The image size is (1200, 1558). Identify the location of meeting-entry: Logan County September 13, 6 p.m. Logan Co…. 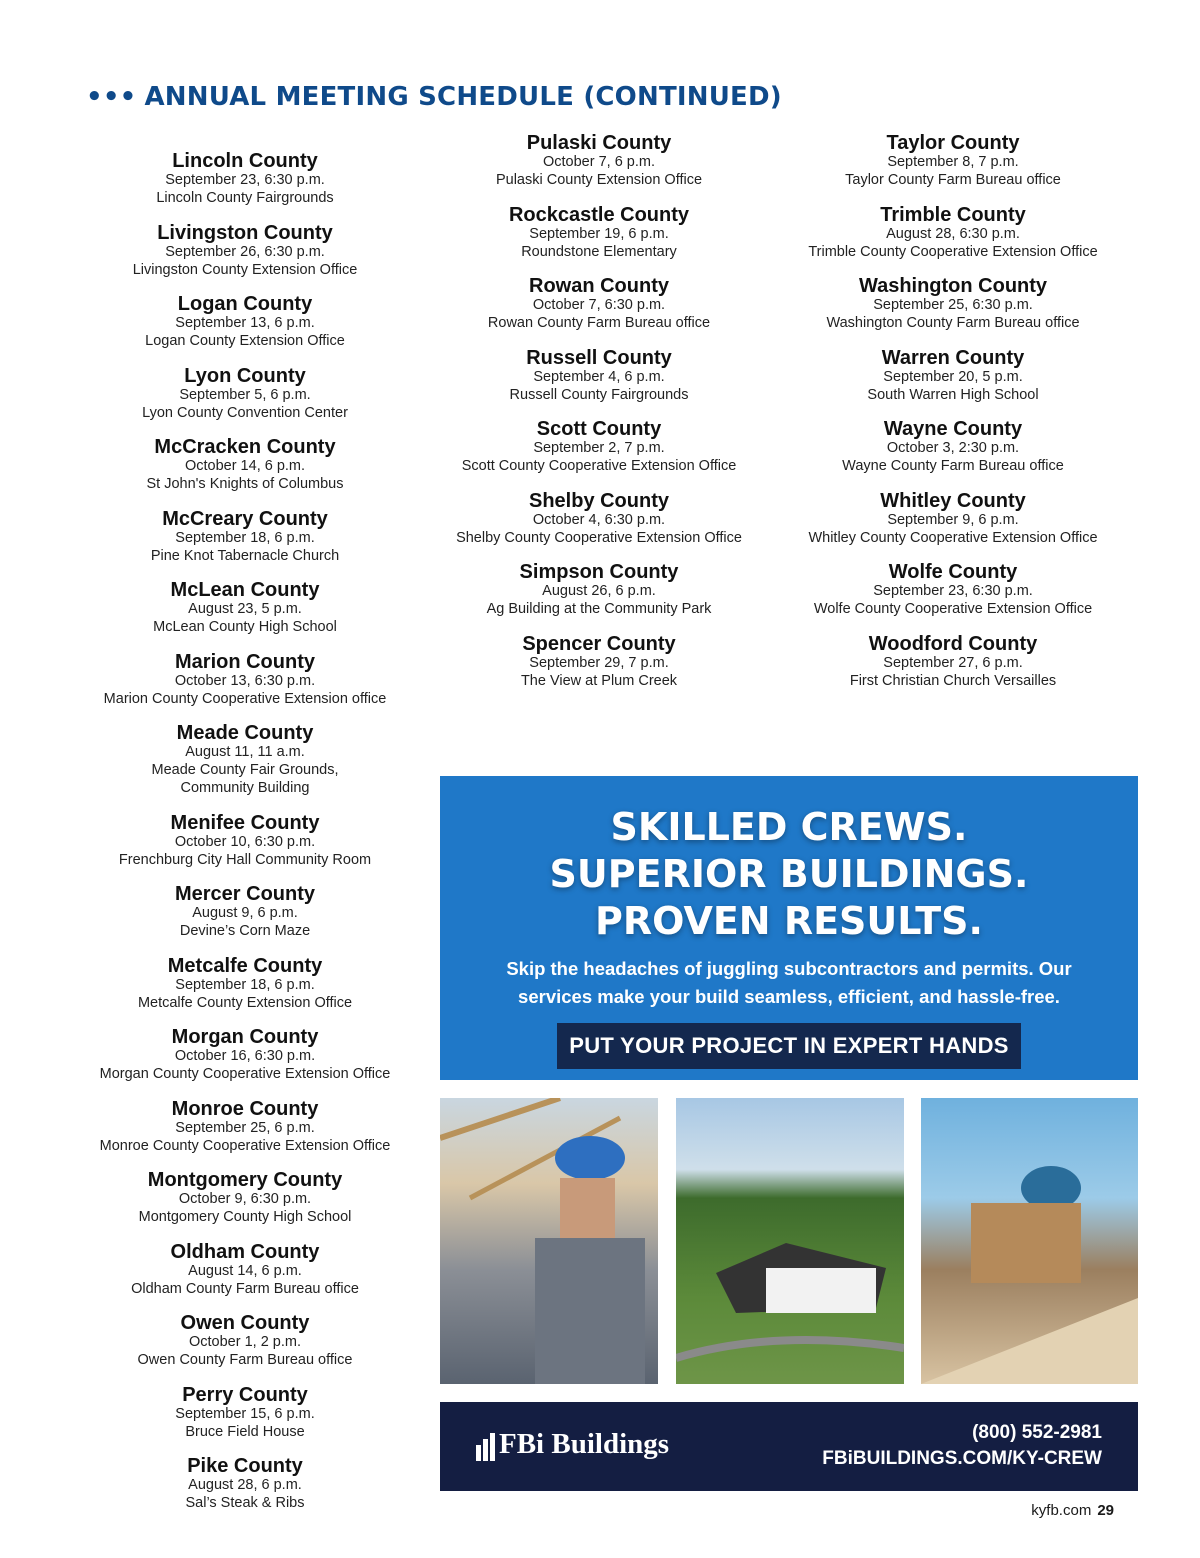
(245, 322).